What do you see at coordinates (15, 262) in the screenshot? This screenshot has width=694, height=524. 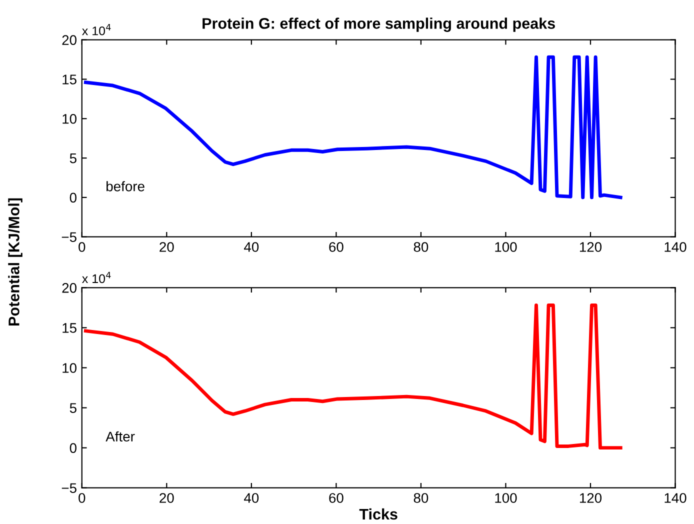 I see `y-axis-title: Potential [KJ/Mol]` at bounding box center [15, 262].